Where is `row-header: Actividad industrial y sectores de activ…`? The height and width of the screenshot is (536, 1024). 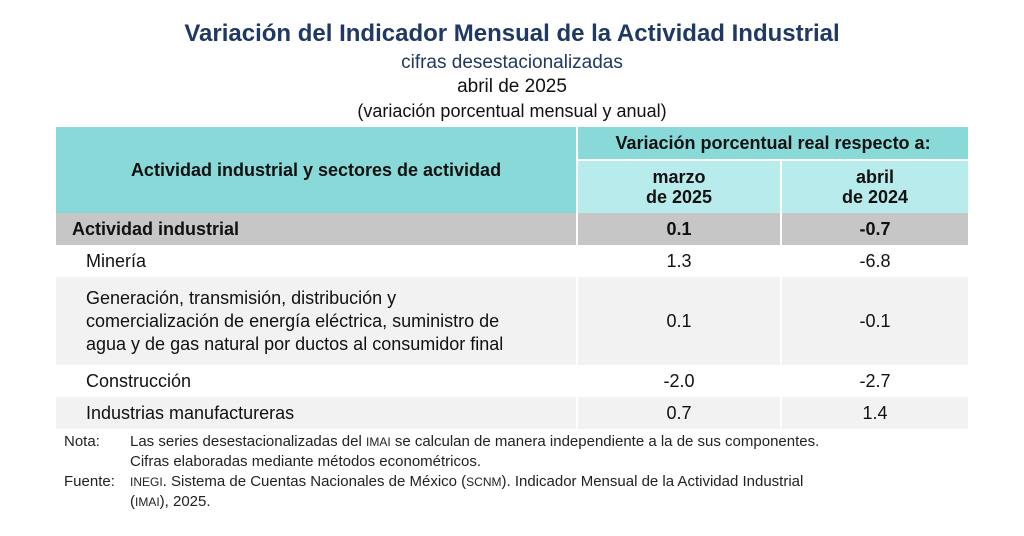 row-header: Actividad industrial y sectores de activ… is located at coordinates (316, 170).